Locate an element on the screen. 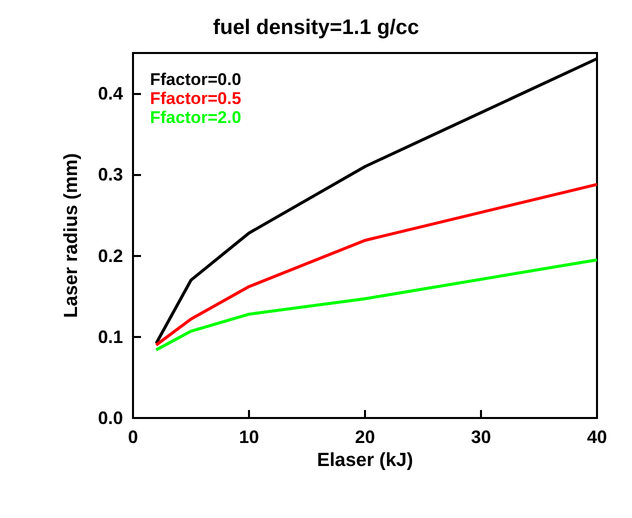  y-tick-label: 0.1 is located at coordinates (110, 336).